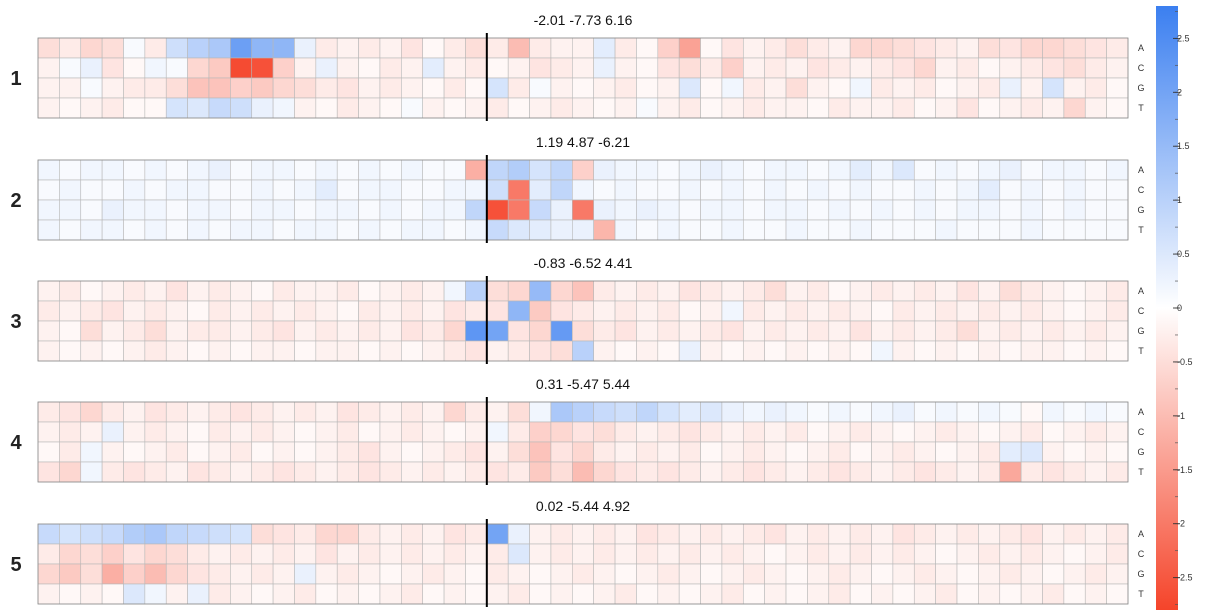 The height and width of the screenshot is (616, 1211). Describe the element at coordinates (1141, 108) in the screenshot. I see `base-label-T: T` at that location.